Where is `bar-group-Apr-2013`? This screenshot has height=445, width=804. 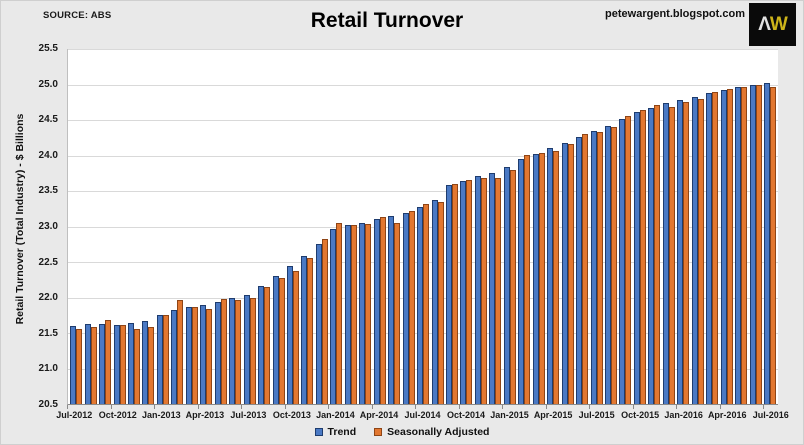
bar-group-Apr-2013 is located at coordinates (206, 226).